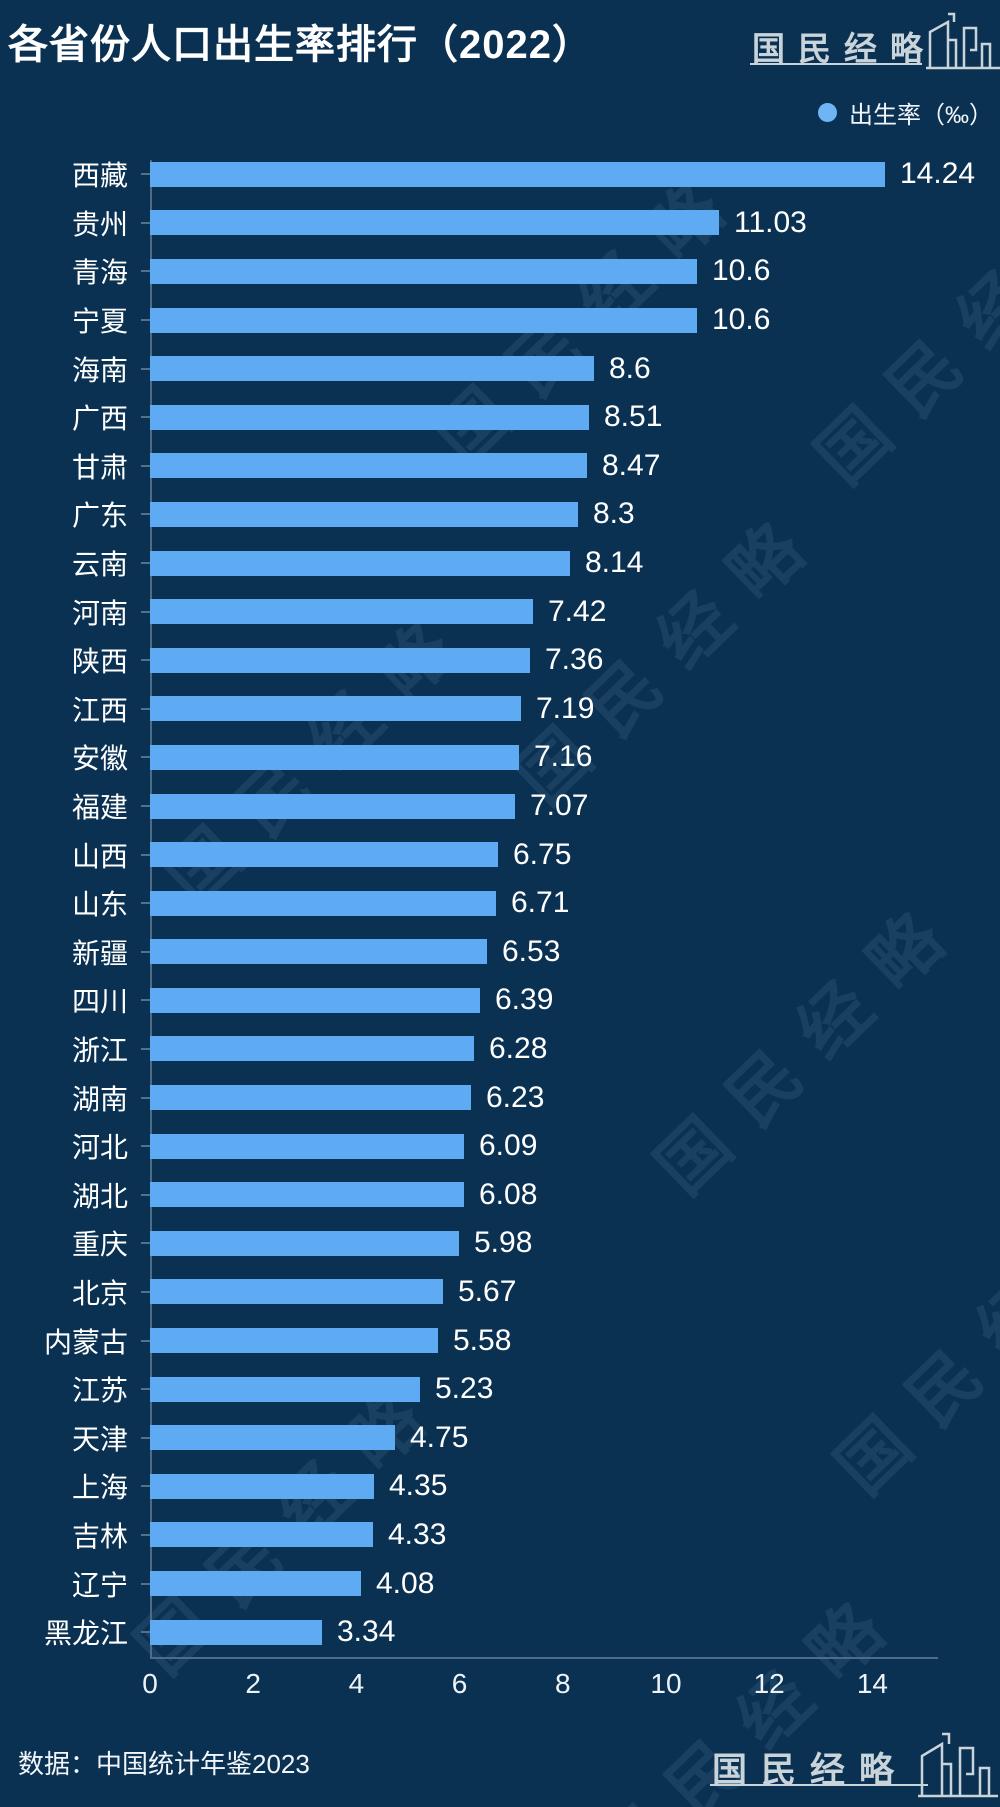 The height and width of the screenshot is (1807, 1000). I want to click on province-label: 甘肃, so click(99, 467).